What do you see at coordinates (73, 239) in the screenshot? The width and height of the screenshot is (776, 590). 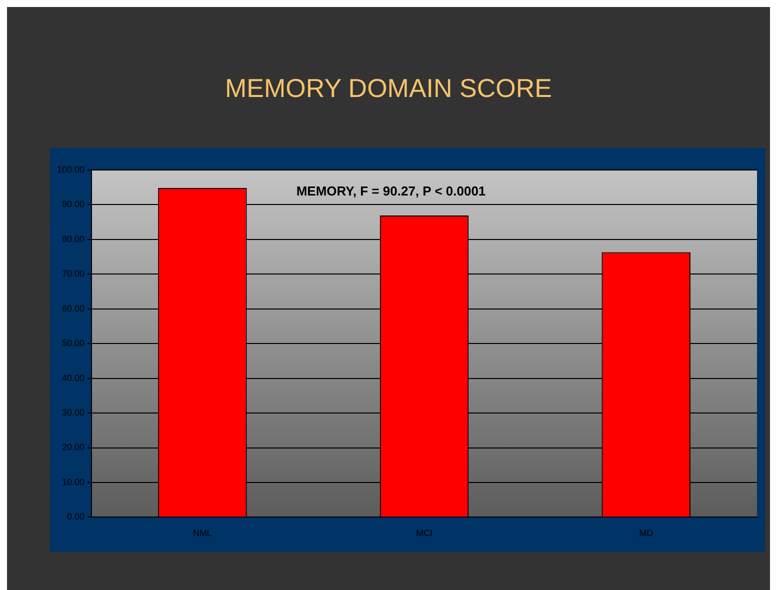 I see `y-tick-label: 80.00` at bounding box center [73, 239].